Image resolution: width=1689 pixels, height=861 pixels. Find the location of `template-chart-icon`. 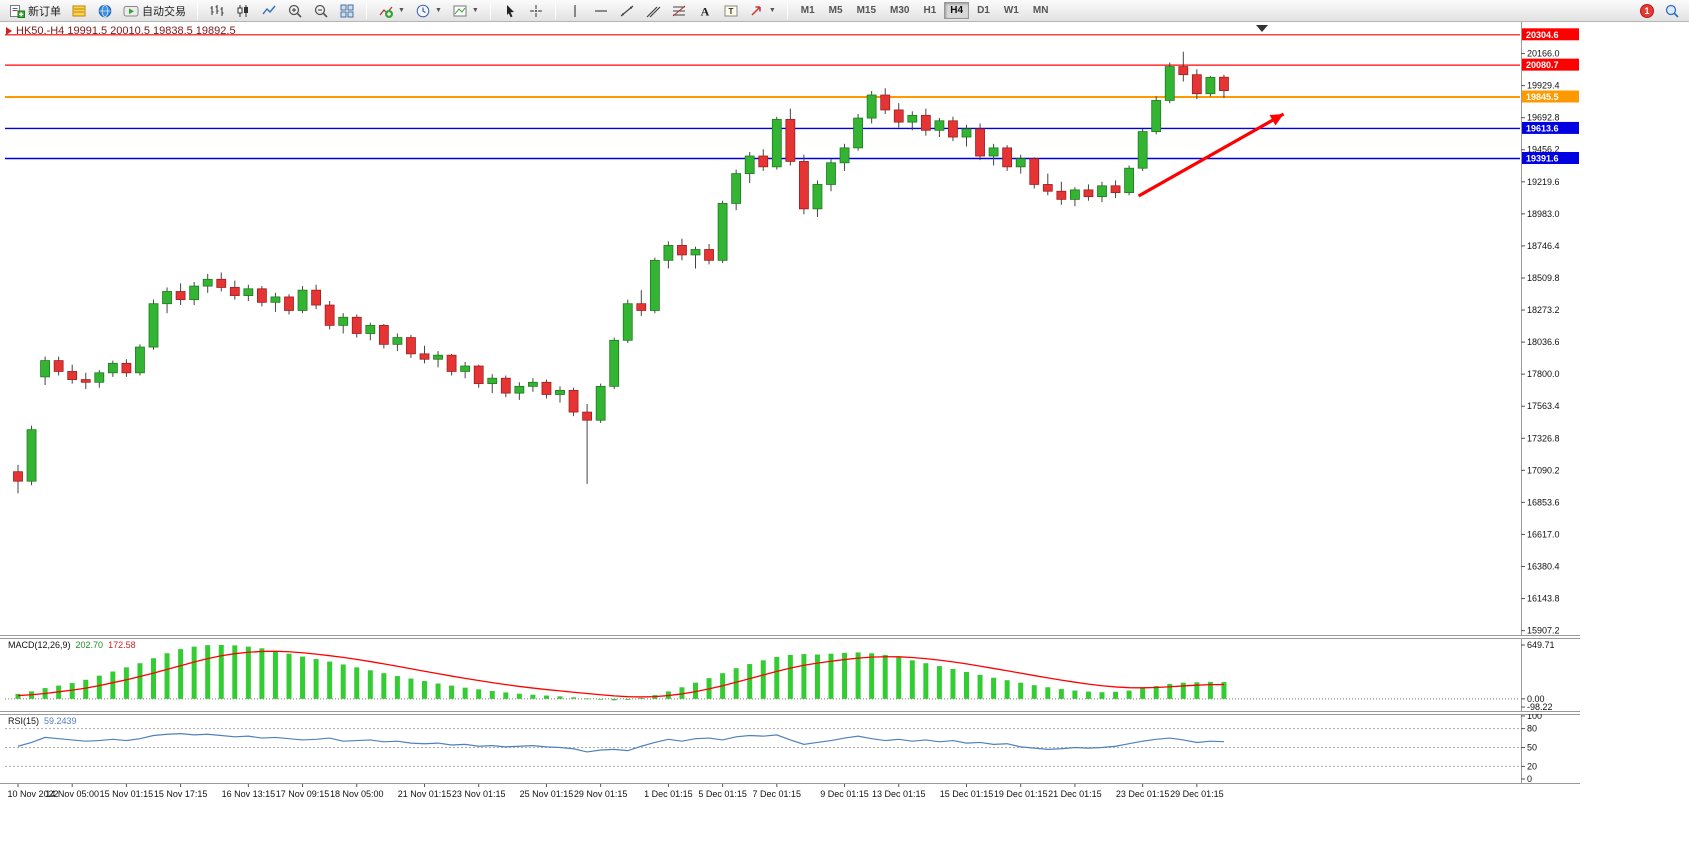

template-chart-icon is located at coordinates (460, 10).